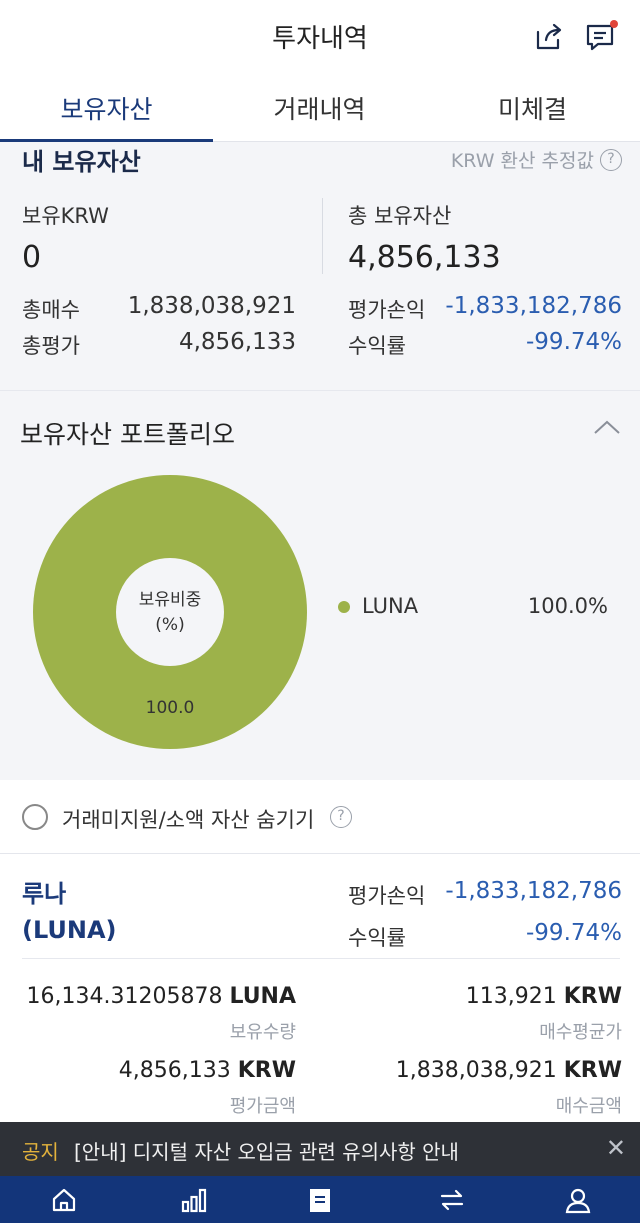 The height and width of the screenshot is (1223, 640). What do you see at coordinates (262, 1106) in the screenshot?
I see `eval-amount-label: 평가금액` at bounding box center [262, 1106].